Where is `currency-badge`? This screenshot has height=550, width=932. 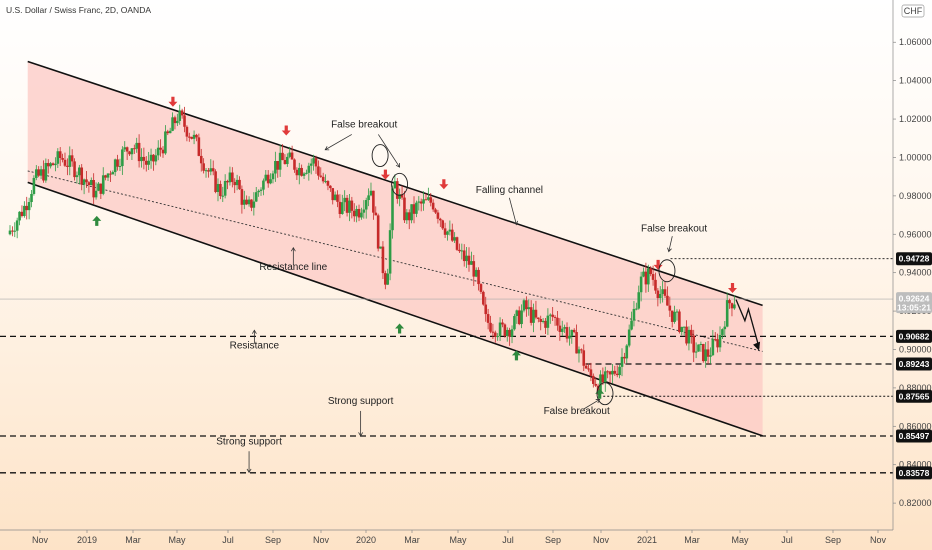 currency-badge is located at coordinates (913, 11).